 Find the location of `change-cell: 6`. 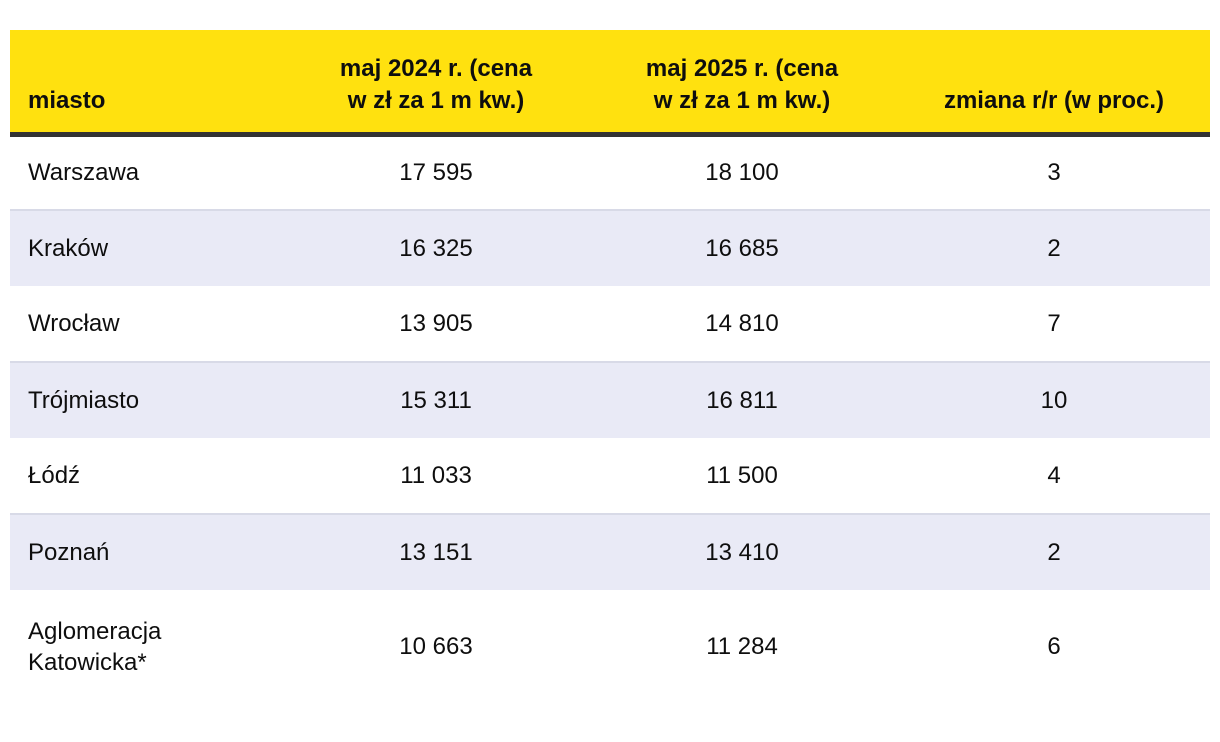

change-cell: 6 is located at coordinates (1054, 646).